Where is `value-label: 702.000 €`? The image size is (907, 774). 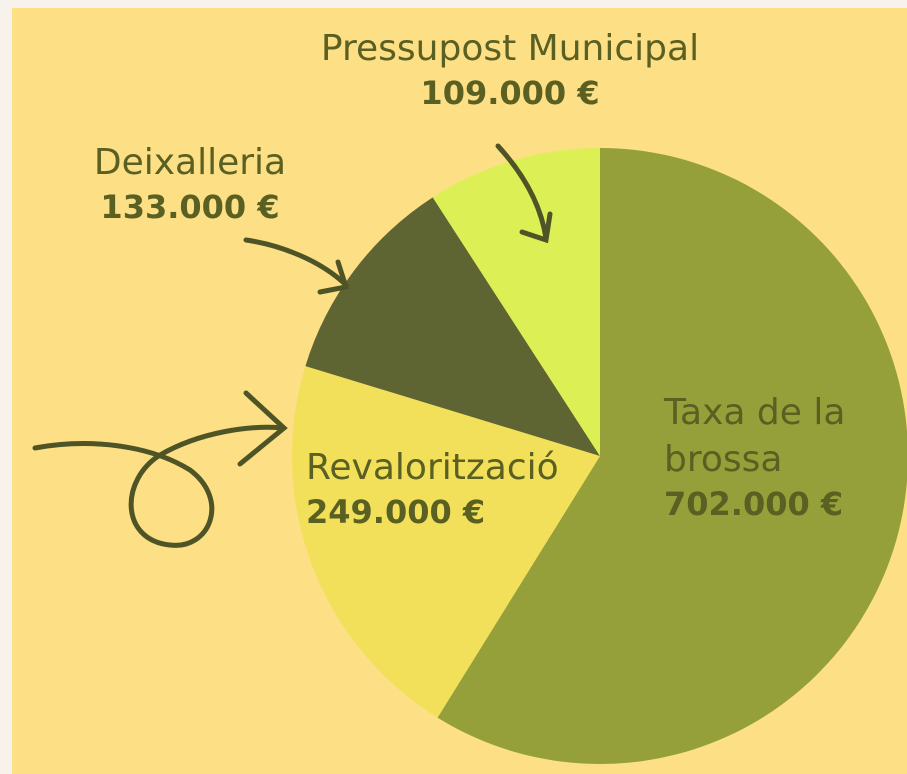
value-label: 702.000 € is located at coordinates (754, 503).